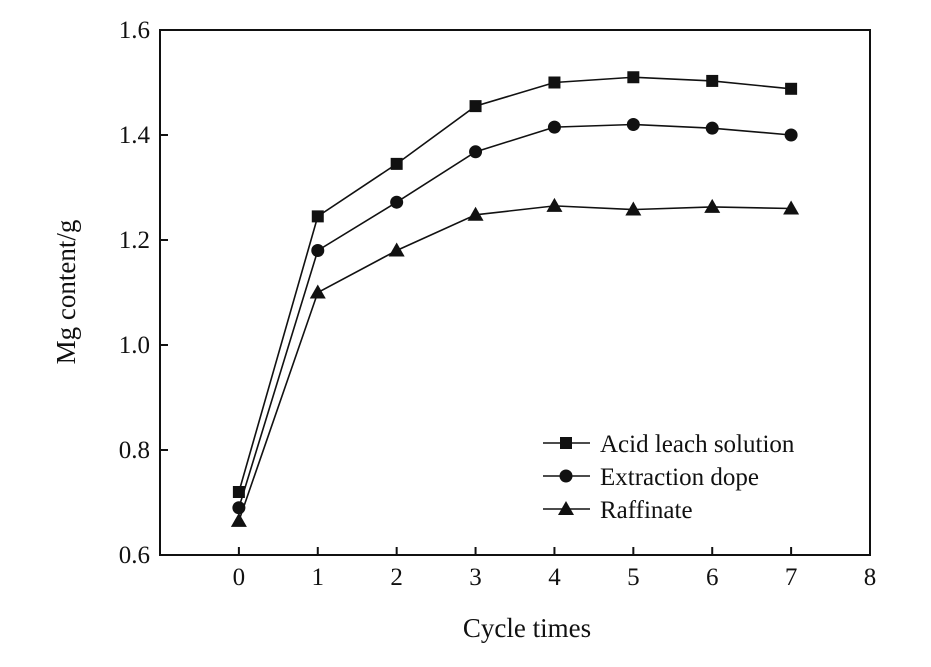 This screenshot has width=931, height=667. What do you see at coordinates (475, 577) in the screenshot?
I see `x-tick-label: 3` at bounding box center [475, 577].